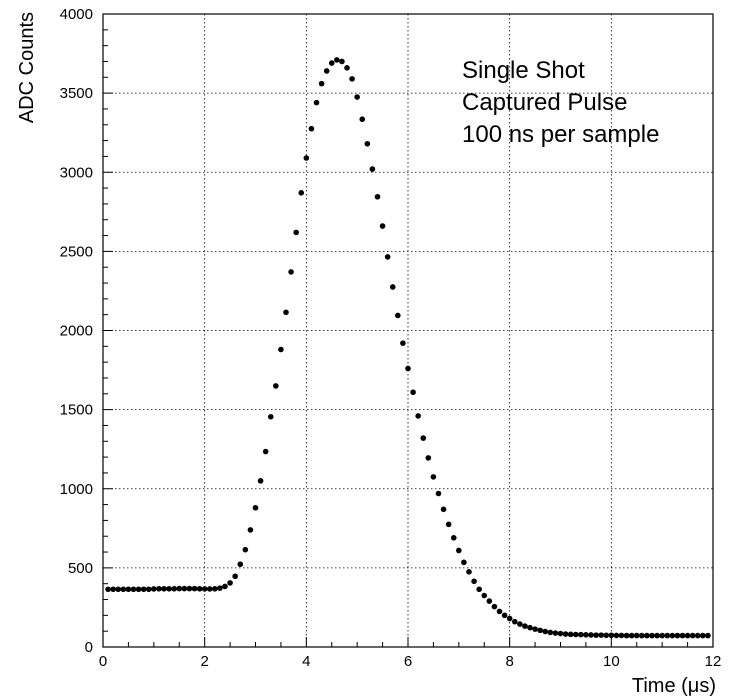  What do you see at coordinates (713, 661) in the screenshot?
I see `x-tick-label: 12` at bounding box center [713, 661].